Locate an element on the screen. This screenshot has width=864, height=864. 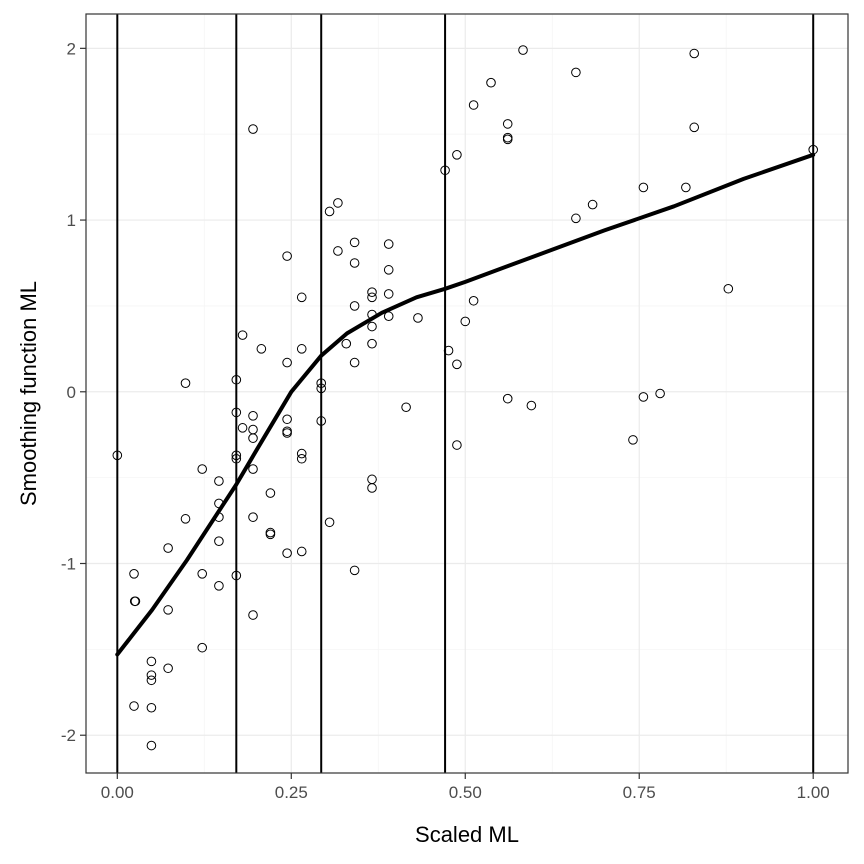
x-axis-title: Scaled ML is located at coordinates (467, 834).